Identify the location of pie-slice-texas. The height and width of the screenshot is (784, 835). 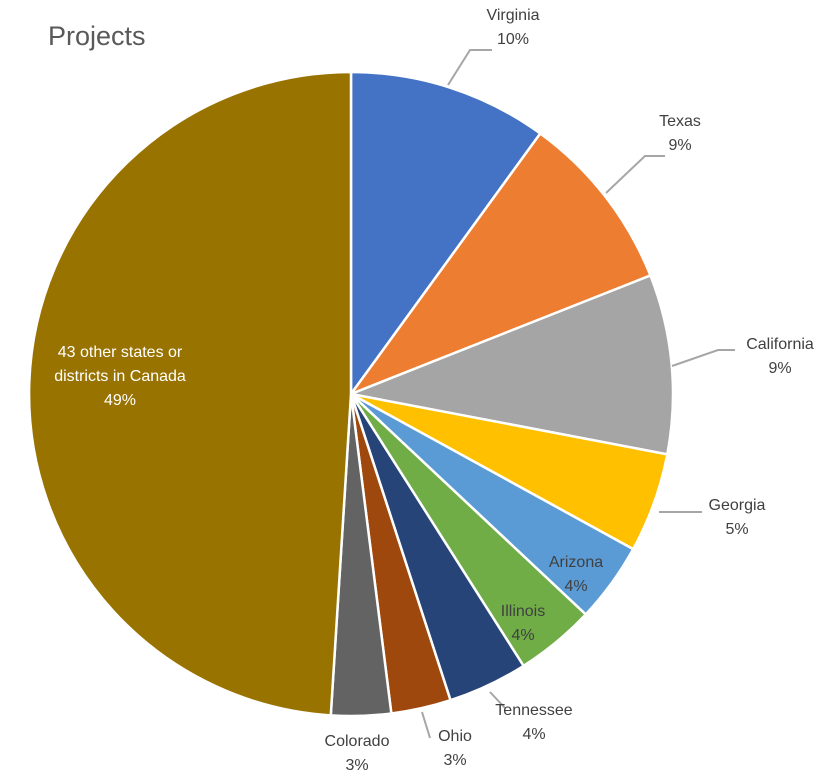
(500, 264).